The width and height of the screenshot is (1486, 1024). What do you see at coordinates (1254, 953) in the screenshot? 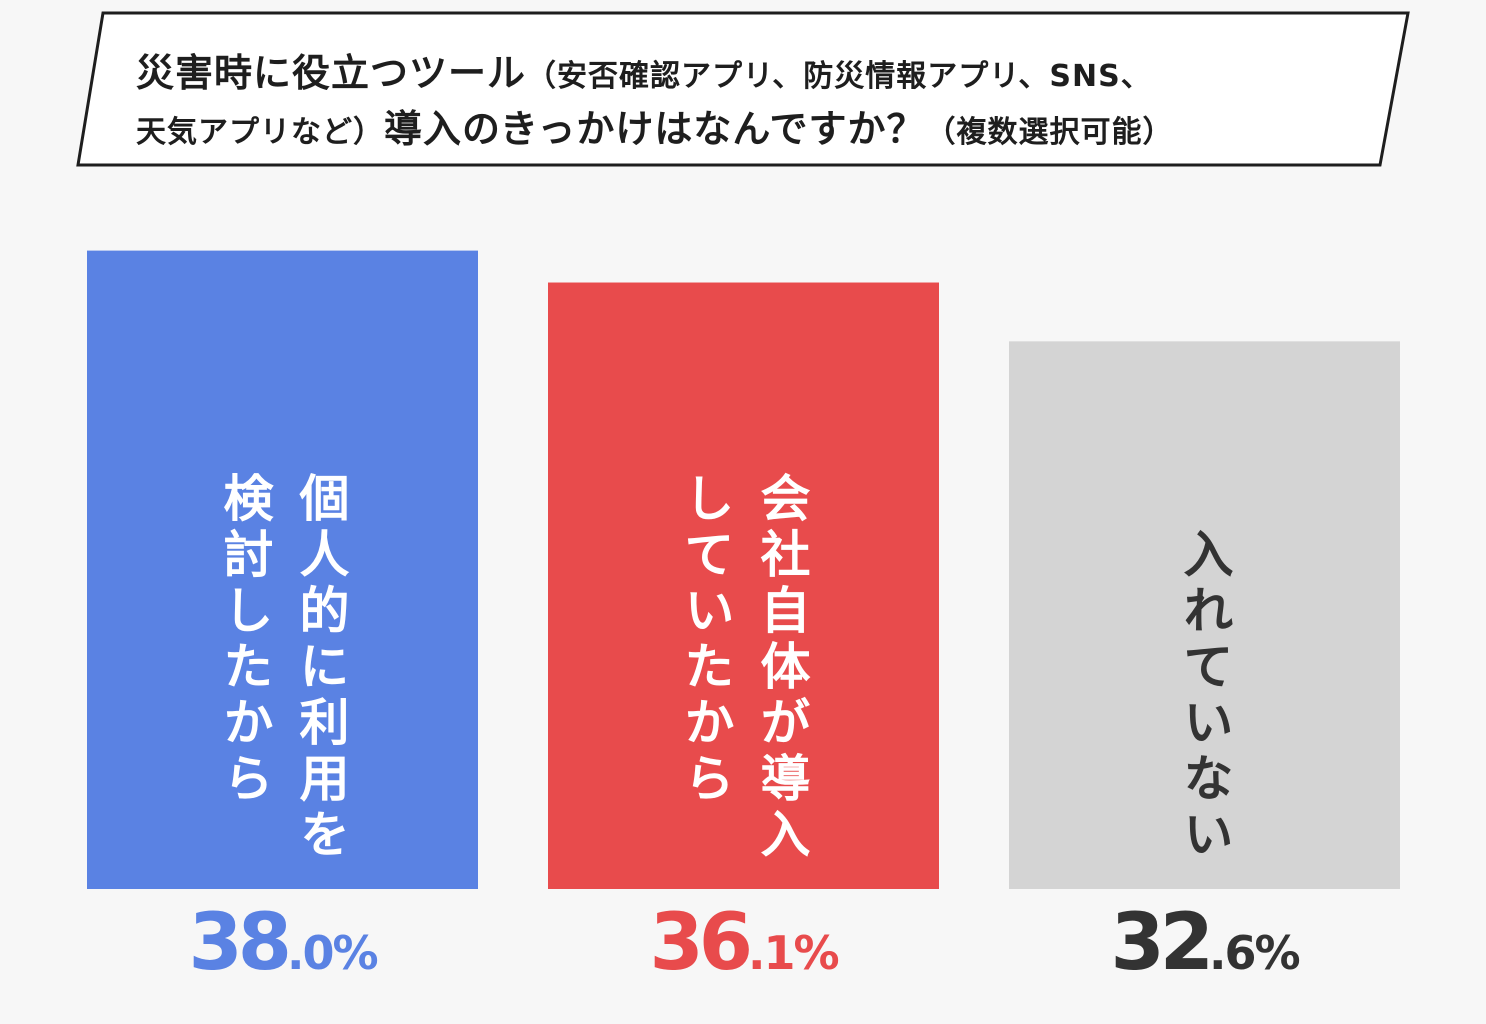
I see `value-dec-3: .6%` at bounding box center [1254, 953].